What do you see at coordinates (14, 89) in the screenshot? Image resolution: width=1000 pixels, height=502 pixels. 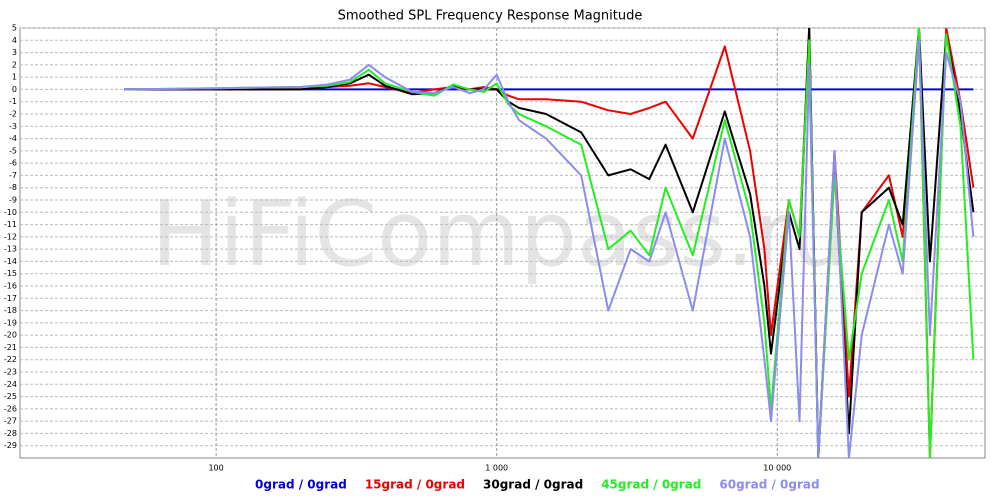 I see `y-tick-label: 0` at bounding box center [14, 89].